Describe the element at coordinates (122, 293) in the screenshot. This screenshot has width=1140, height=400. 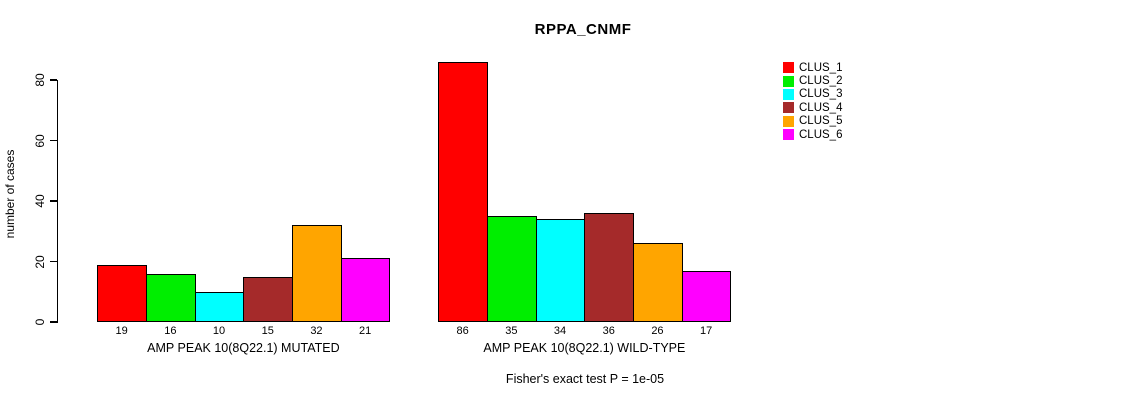
I see `bar-clus_1-group1` at that location.